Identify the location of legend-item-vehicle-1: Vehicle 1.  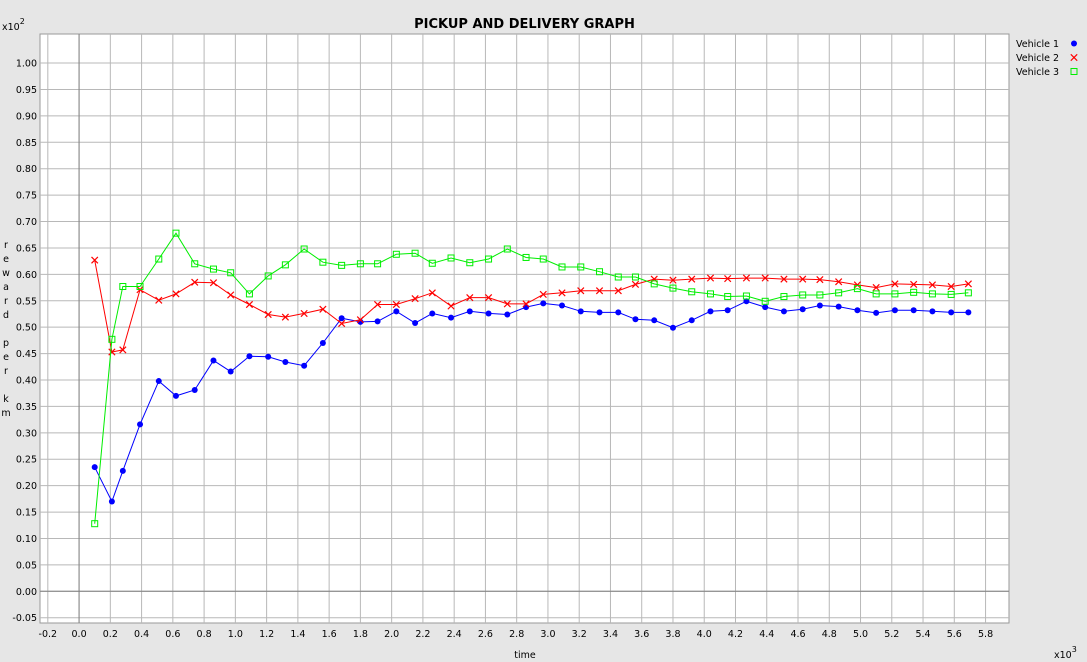
(1046, 44).